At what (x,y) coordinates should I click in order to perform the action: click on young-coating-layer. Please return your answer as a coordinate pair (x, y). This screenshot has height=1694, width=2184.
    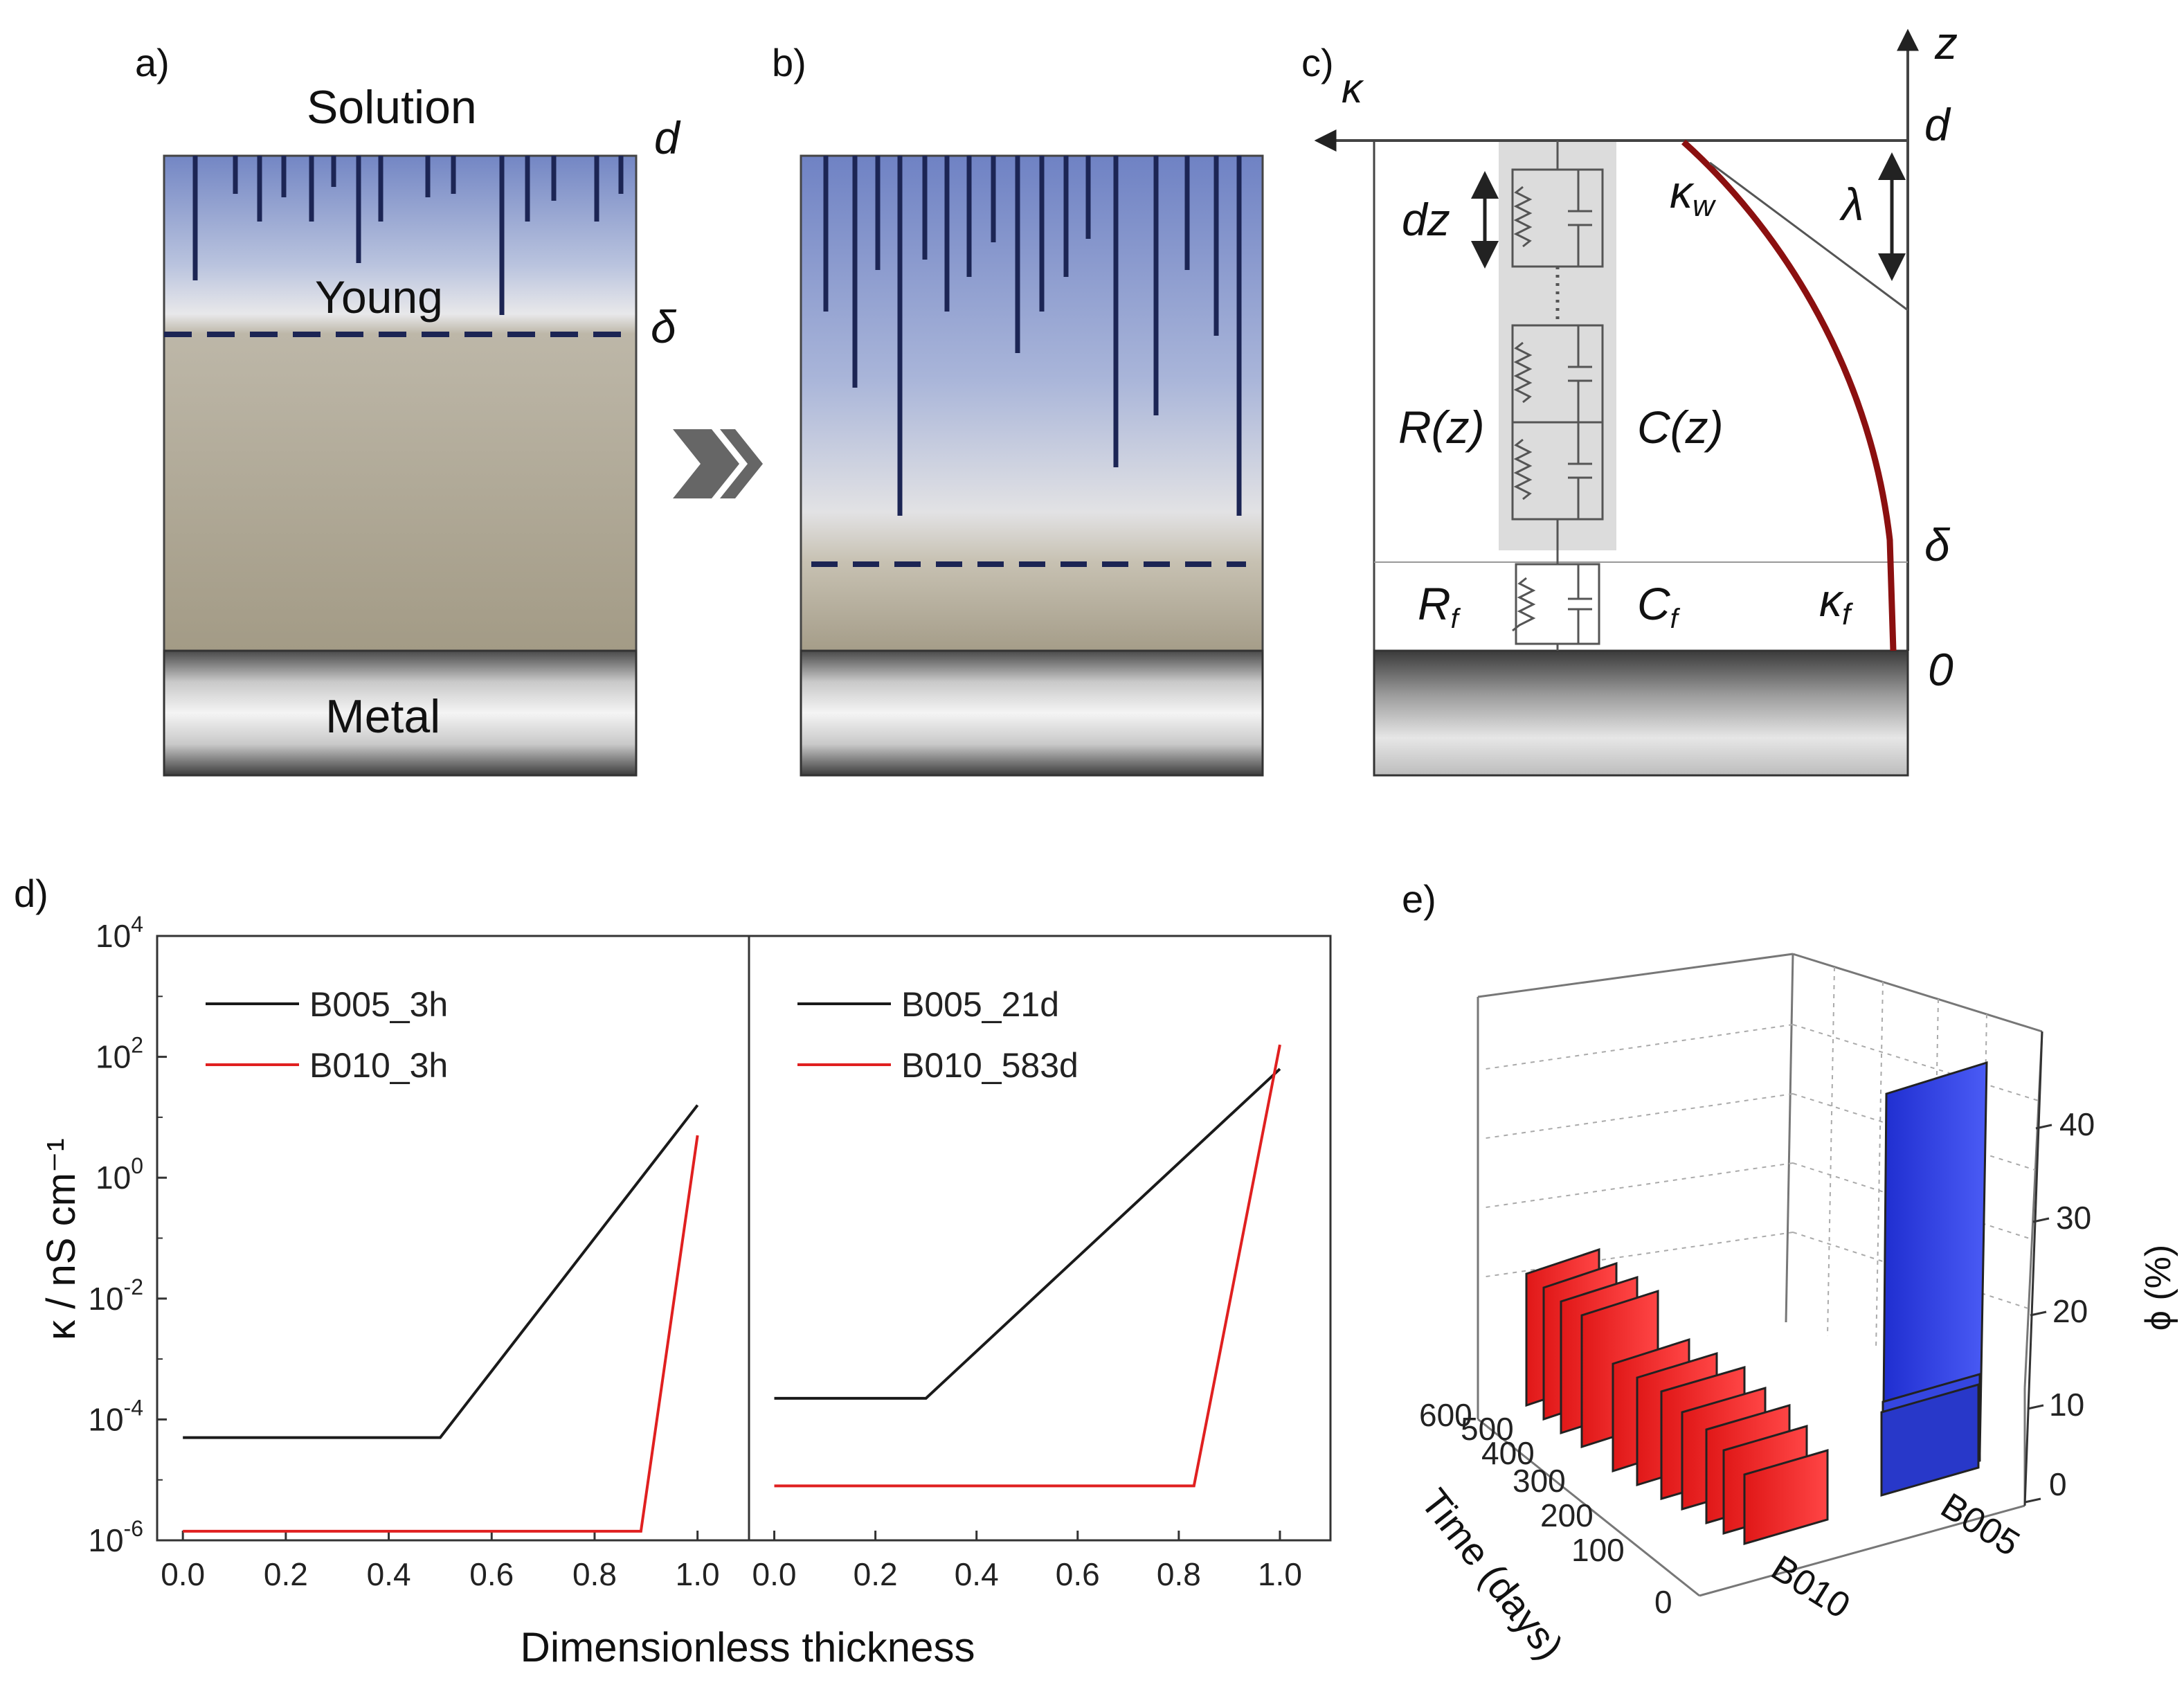
    Looking at the image, I should click on (400, 403).